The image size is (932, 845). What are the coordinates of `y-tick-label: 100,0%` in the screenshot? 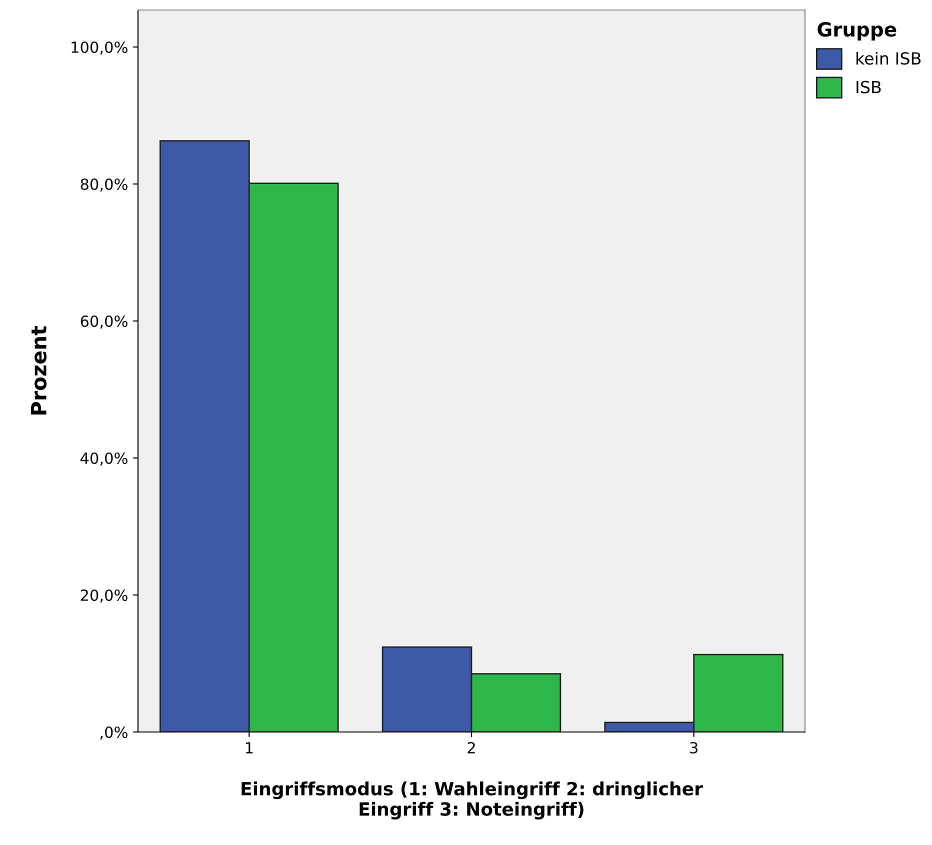 It's located at (100, 48).